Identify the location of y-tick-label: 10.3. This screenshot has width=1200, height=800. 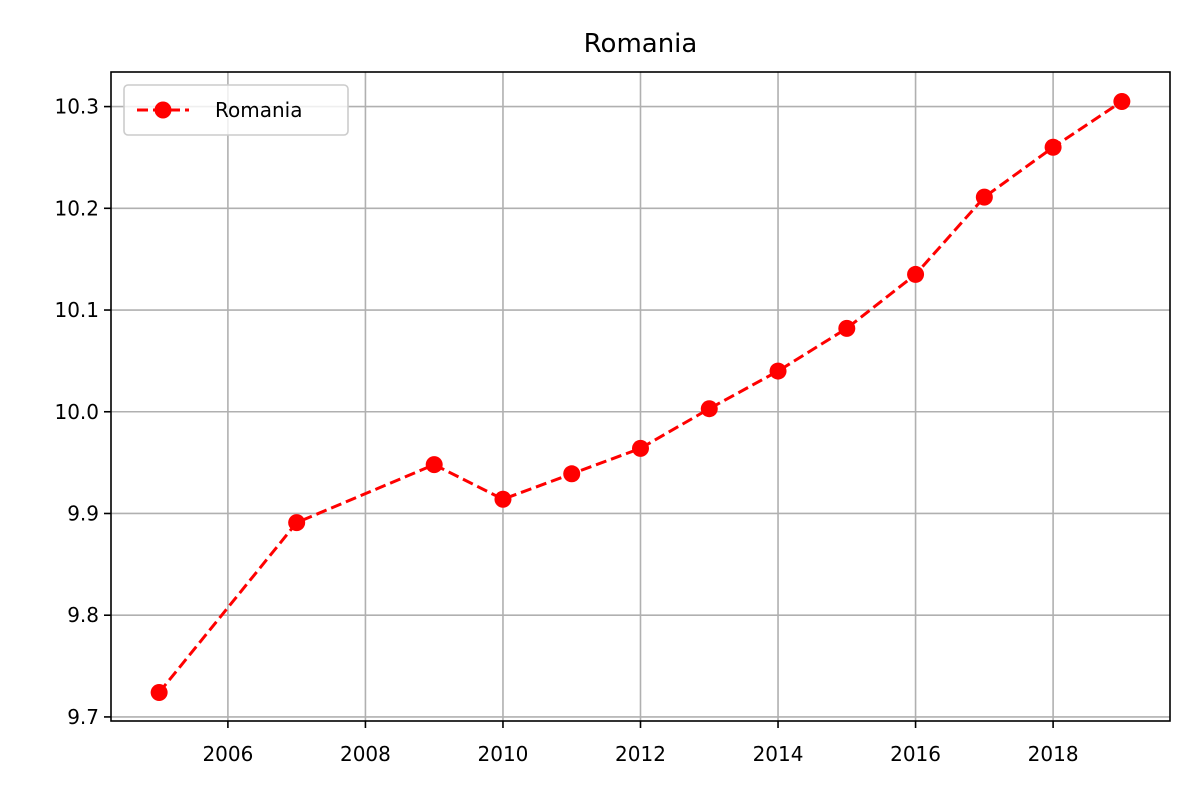
(76, 107).